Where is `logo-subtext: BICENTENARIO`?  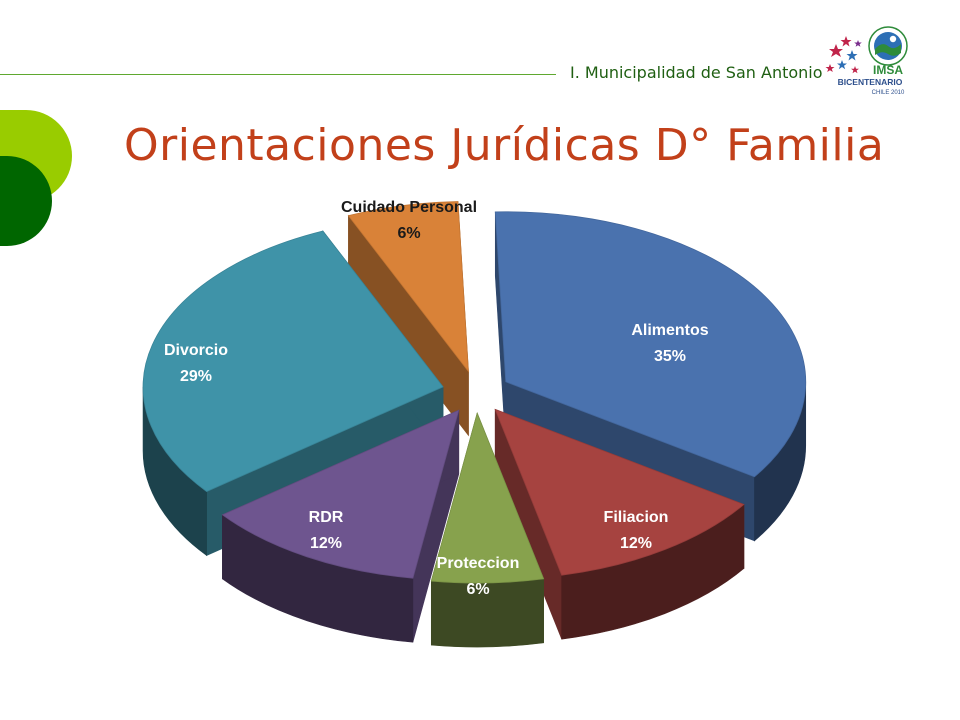 logo-subtext: BICENTENARIO is located at coordinates (870, 82).